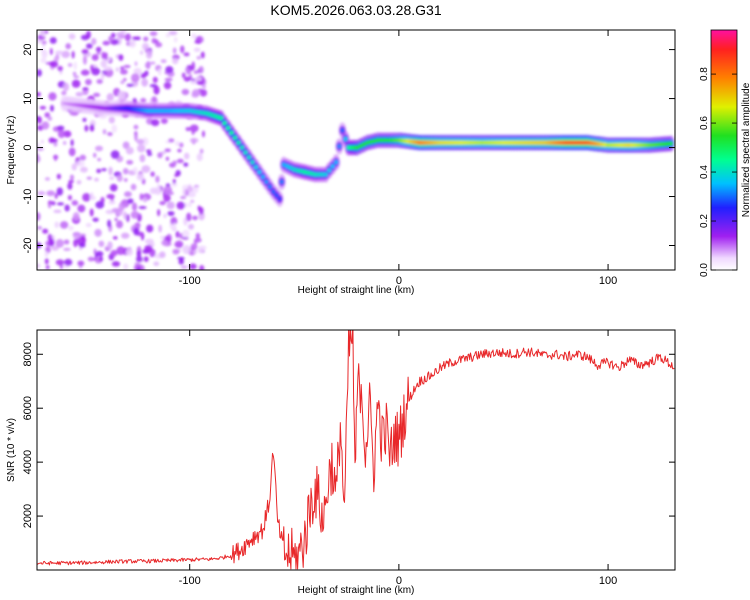 This screenshot has height=600, width=750. What do you see at coordinates (355, 10) in the screenshot?
I see `figure-title: KOM5.2026.063.03.28.G31` at bounding box center [355, 10].